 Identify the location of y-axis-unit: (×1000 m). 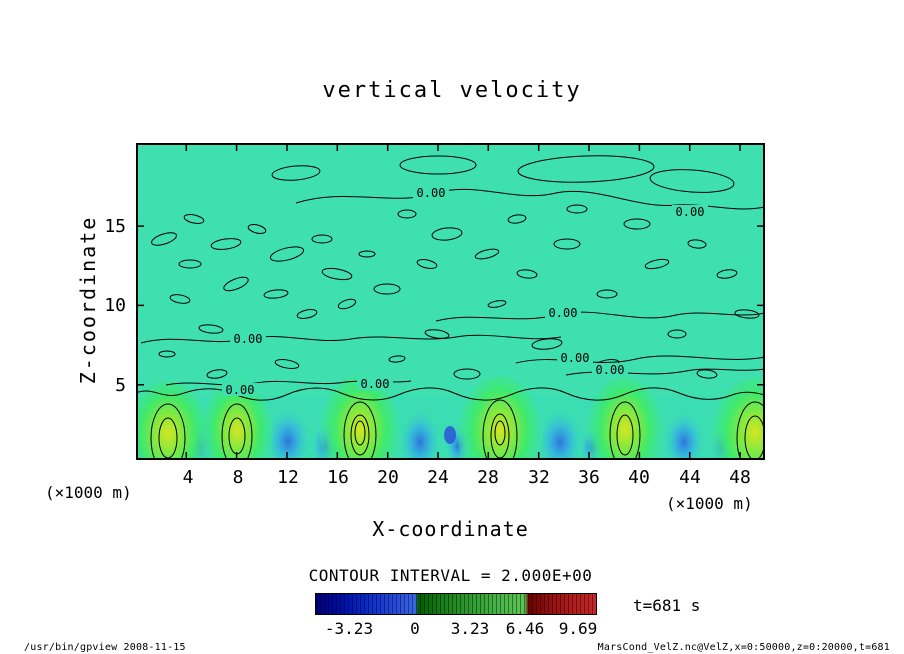
(88, 492).